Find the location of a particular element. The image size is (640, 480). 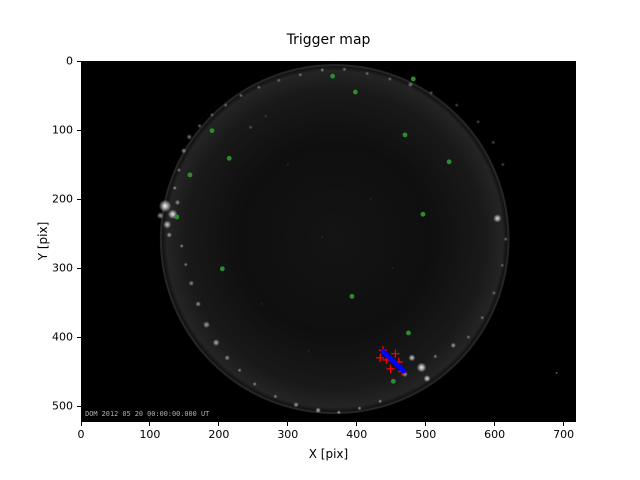

track-fit-line is located at coordinates (393, 361).